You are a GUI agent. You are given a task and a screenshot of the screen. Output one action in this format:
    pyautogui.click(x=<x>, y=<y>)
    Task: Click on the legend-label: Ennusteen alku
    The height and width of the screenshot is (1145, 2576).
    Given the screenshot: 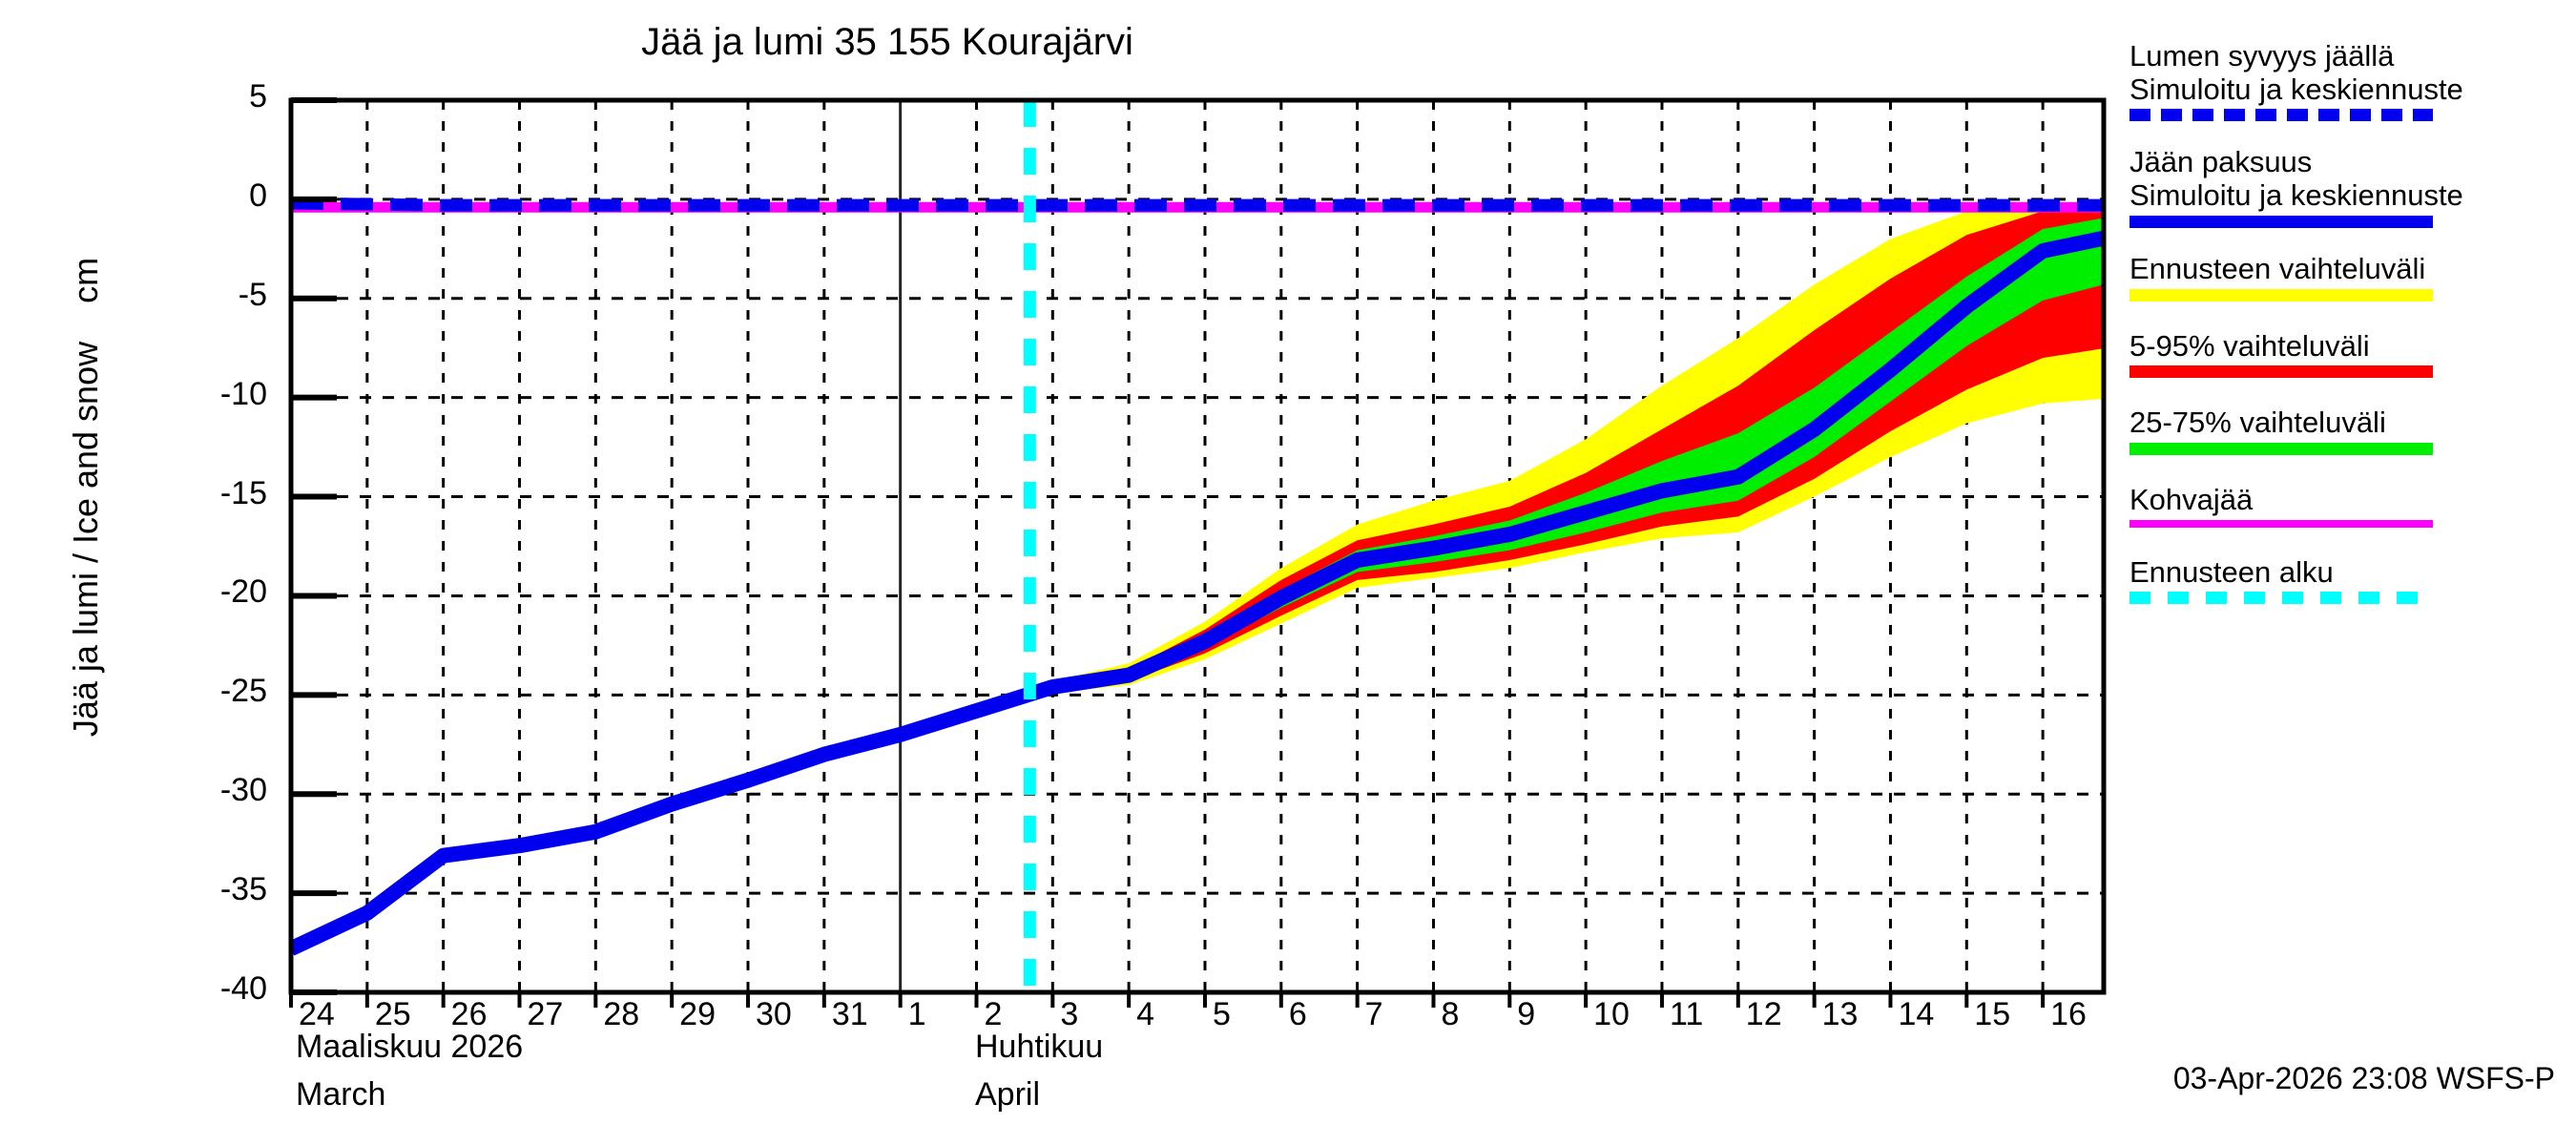 What is the action you would take?
    pyautogui.click(x=2231, y=572)
    